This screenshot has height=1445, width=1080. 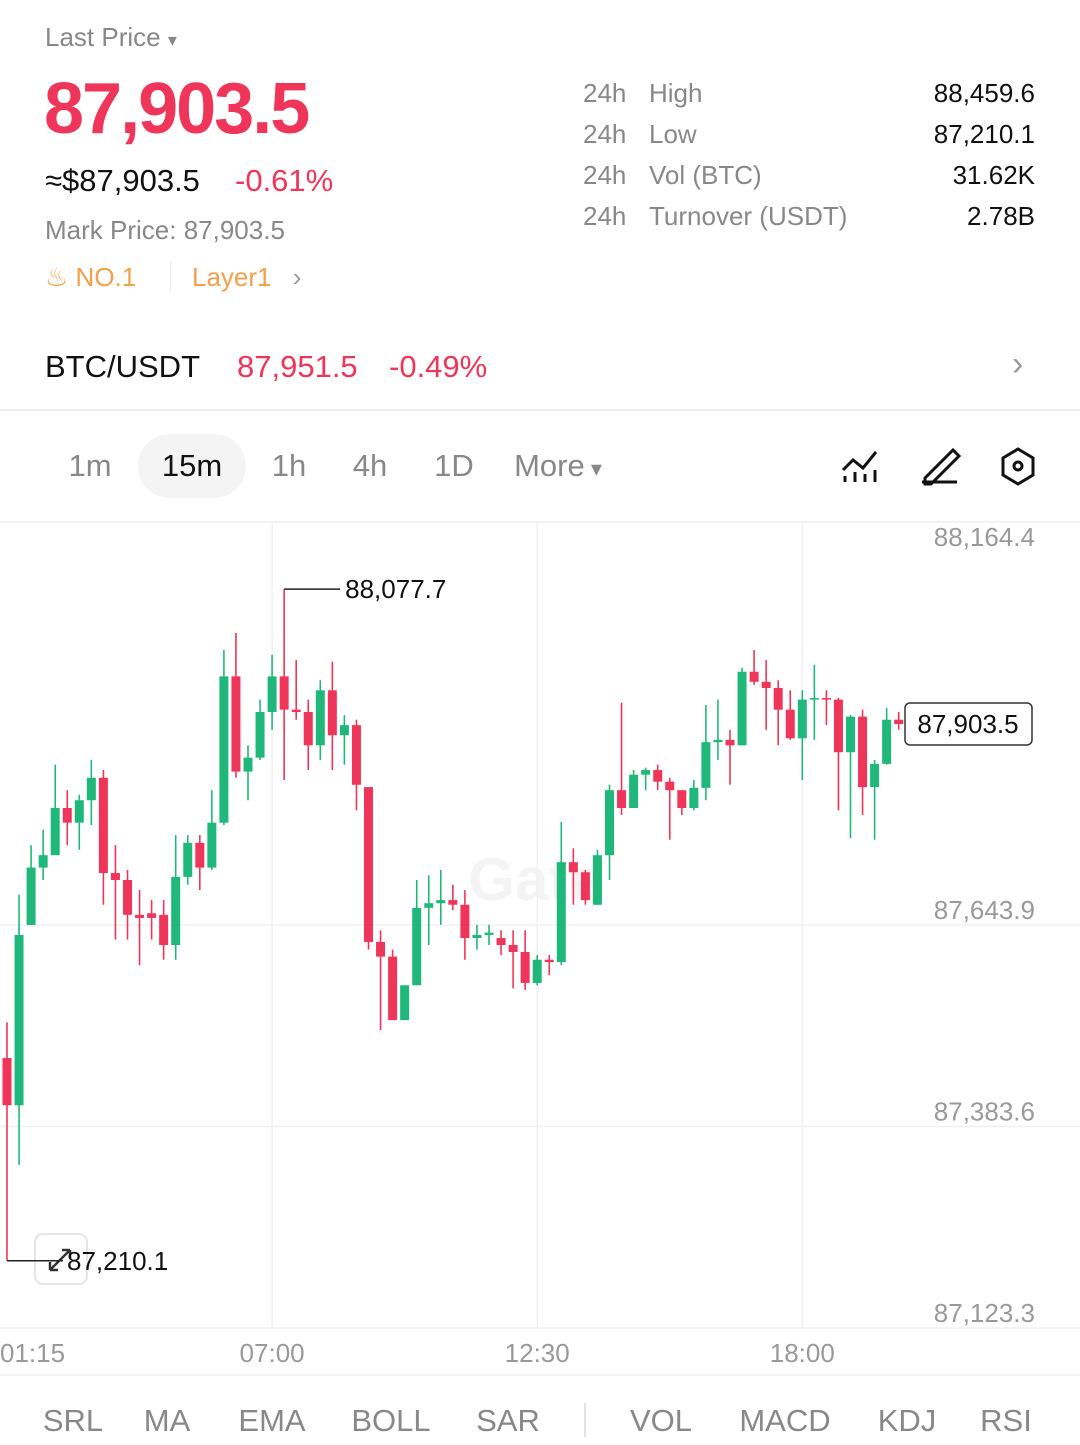 What do you see at coordinates (508, 1420) in the screenshot?
I see `indicator-tab: SAR` at bounding box center [508, 1420].